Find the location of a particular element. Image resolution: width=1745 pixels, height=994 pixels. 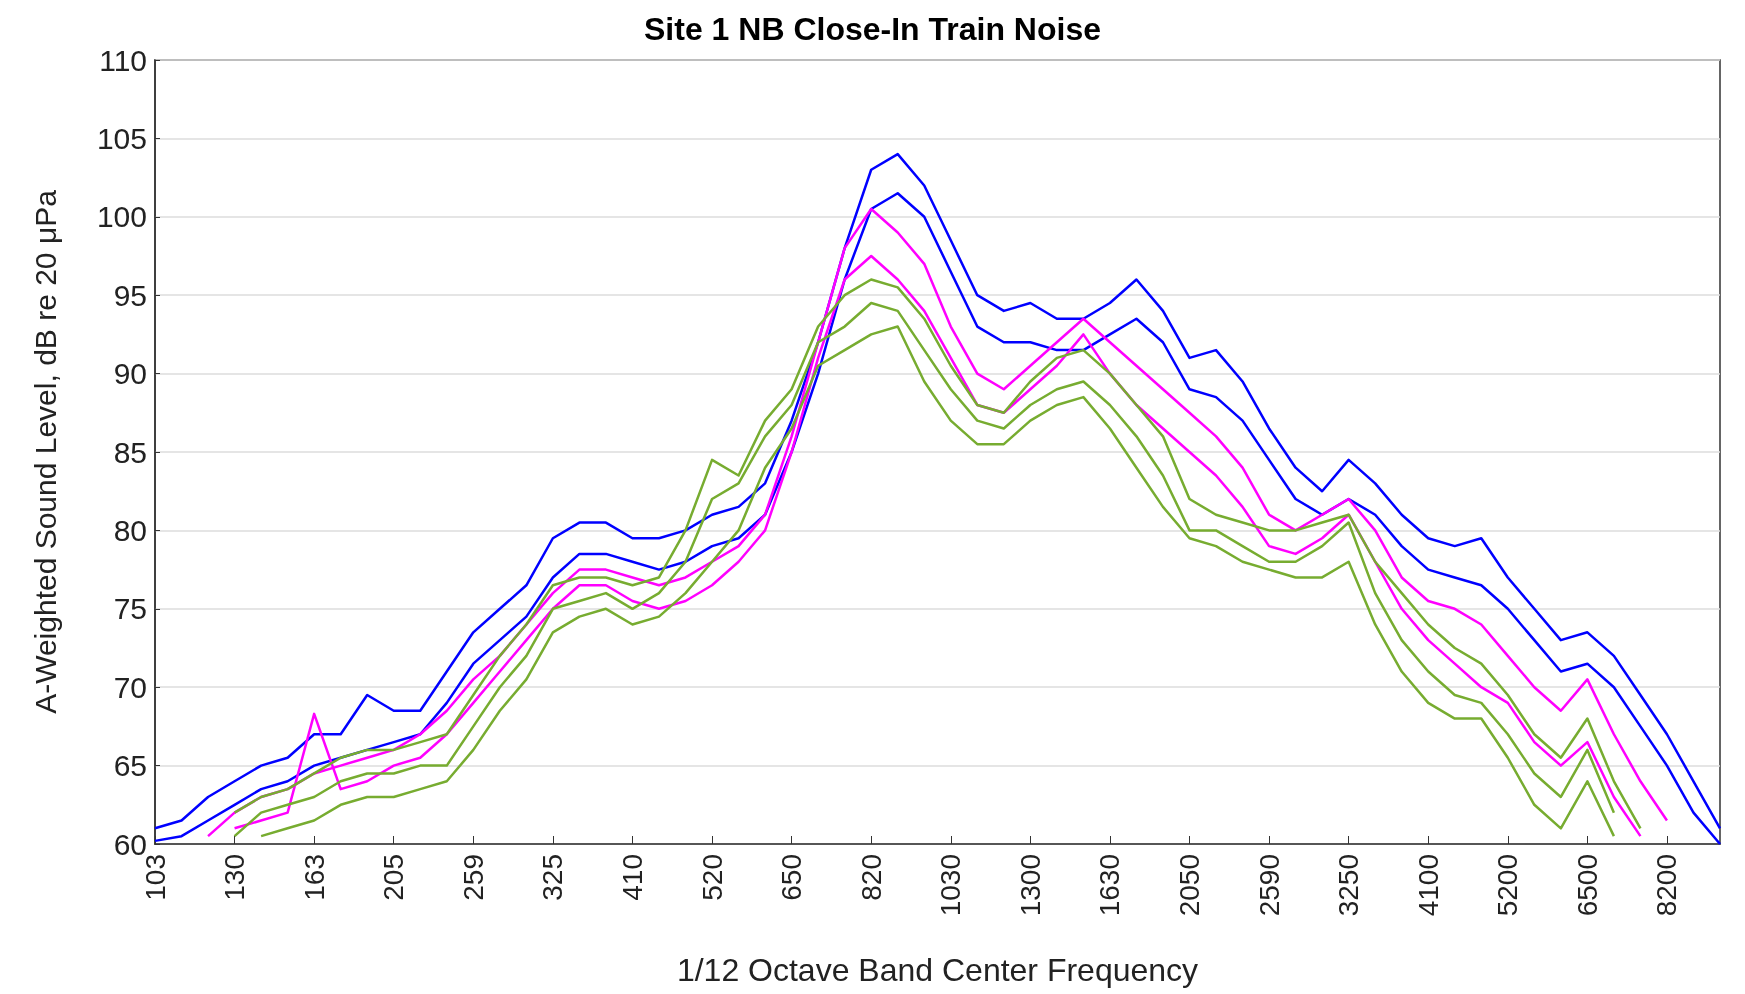

chart-title: Site 1 NB Close-In Train Noise is located at coordinates (872, 29).